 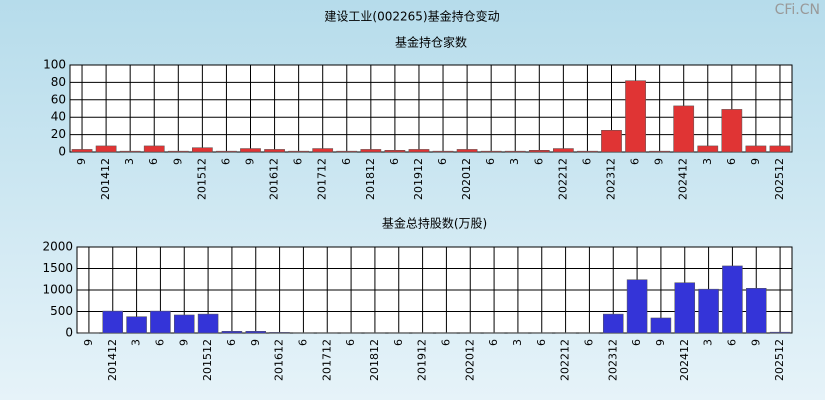 What do you see at coordinates (797, 10) in the screenshot?
I see `watermark: CFi.CN` at bounding box center [797, 10].